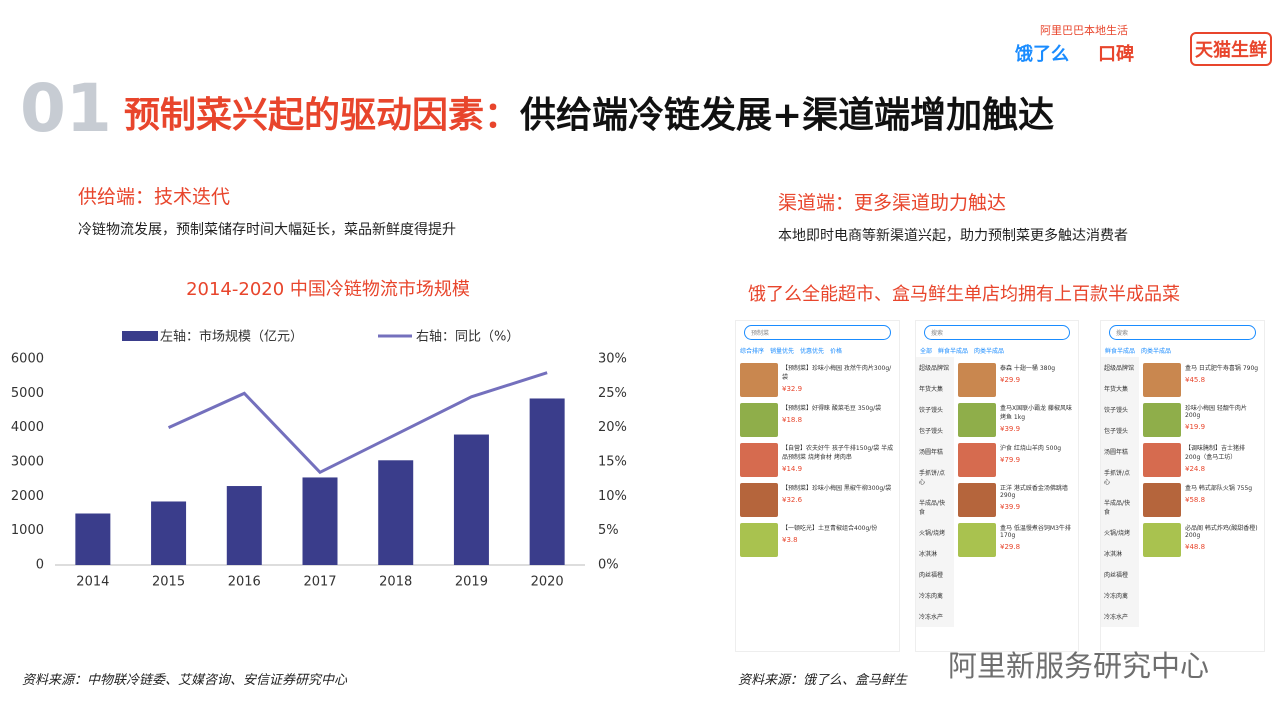  I want to click on tab: 优惠优先, so click(812, 351).